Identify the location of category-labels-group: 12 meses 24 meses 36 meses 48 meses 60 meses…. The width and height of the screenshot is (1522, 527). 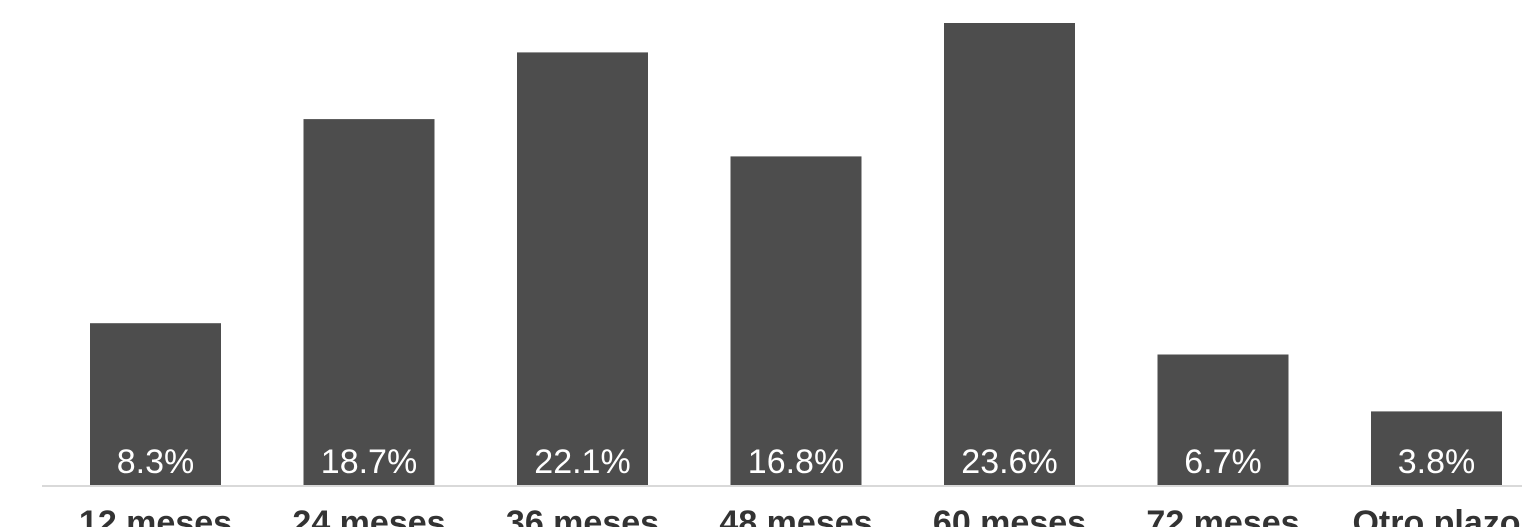
(800, 515).